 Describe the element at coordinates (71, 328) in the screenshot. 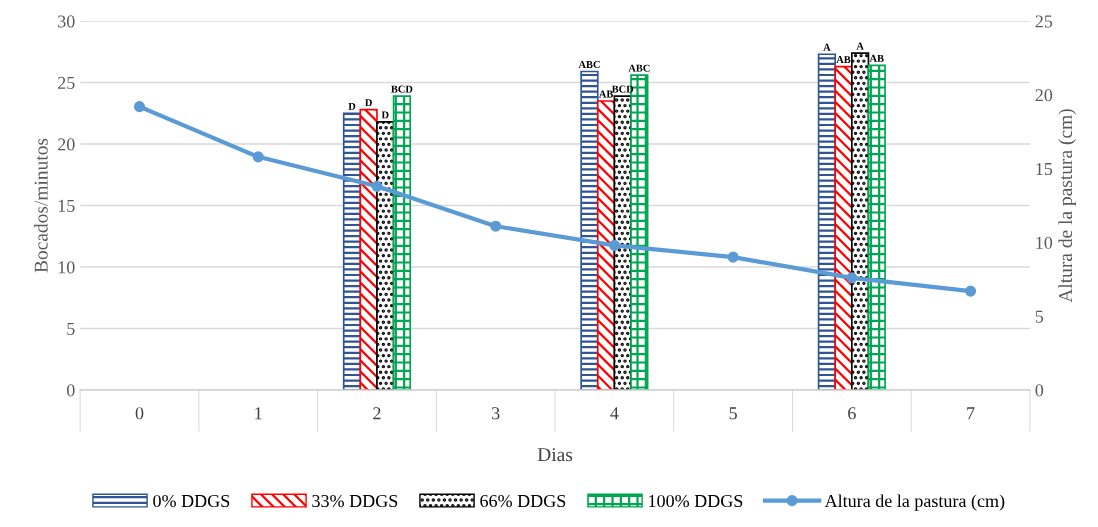

I see `y-tick-label: 5` at that location.